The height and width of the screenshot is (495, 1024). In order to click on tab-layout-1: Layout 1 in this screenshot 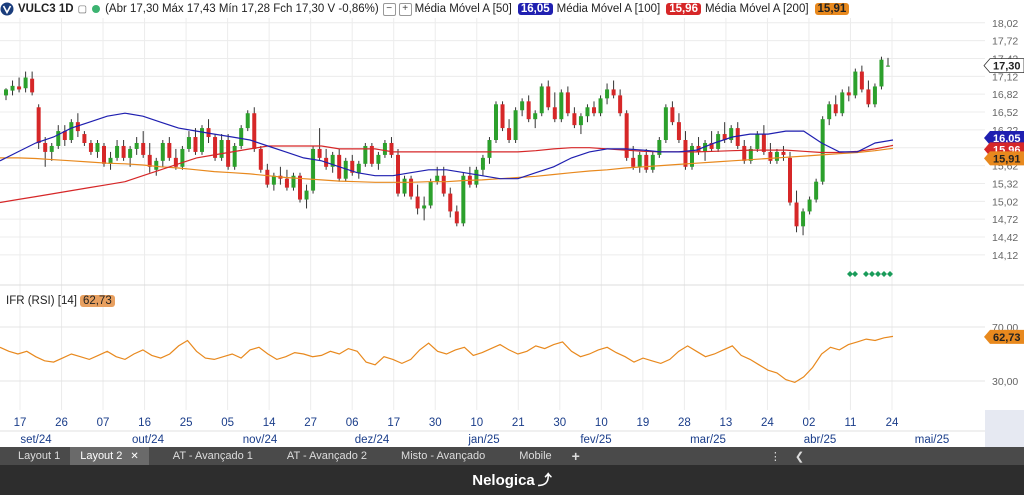, I will do `click(39, 456)`.